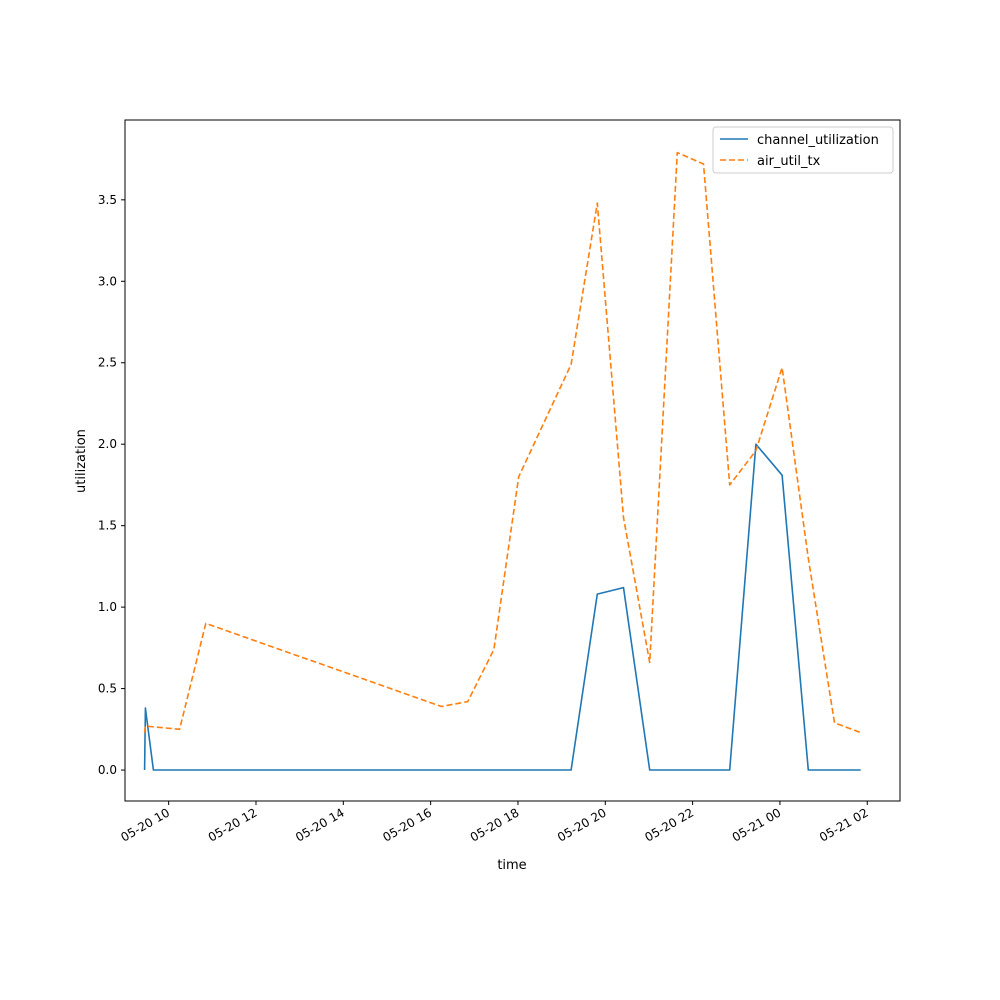  Describe the element at coordinates (789, 161) in the screenshot. I see `legend-label-air-util-tx: air_util_tx` at that location.